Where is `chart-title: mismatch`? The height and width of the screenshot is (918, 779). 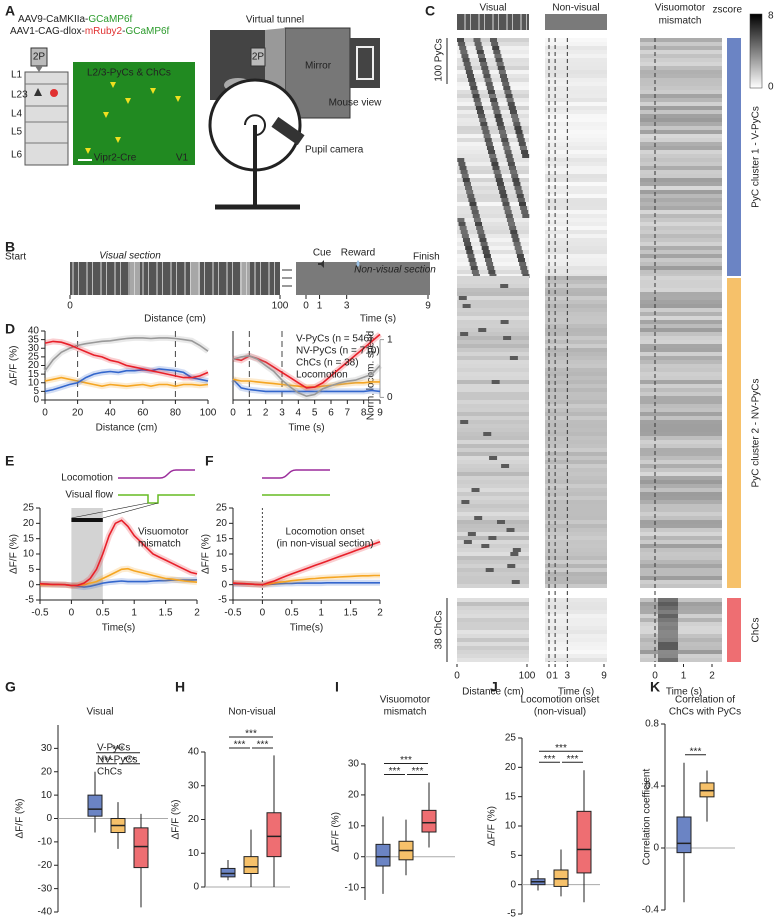 chart-title: mismatch is located at coordinates (405, 712).